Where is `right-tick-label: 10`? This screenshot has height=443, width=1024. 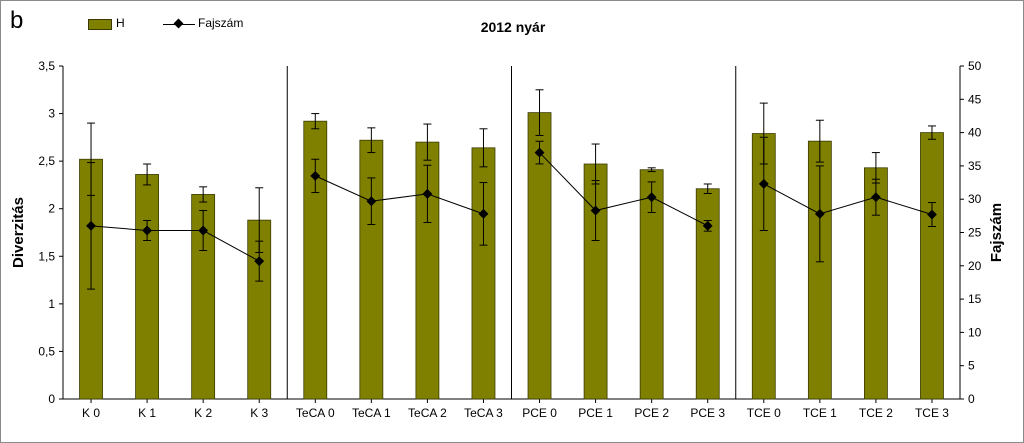 right-tick-label: 10 is located at coordinates (975, 332).